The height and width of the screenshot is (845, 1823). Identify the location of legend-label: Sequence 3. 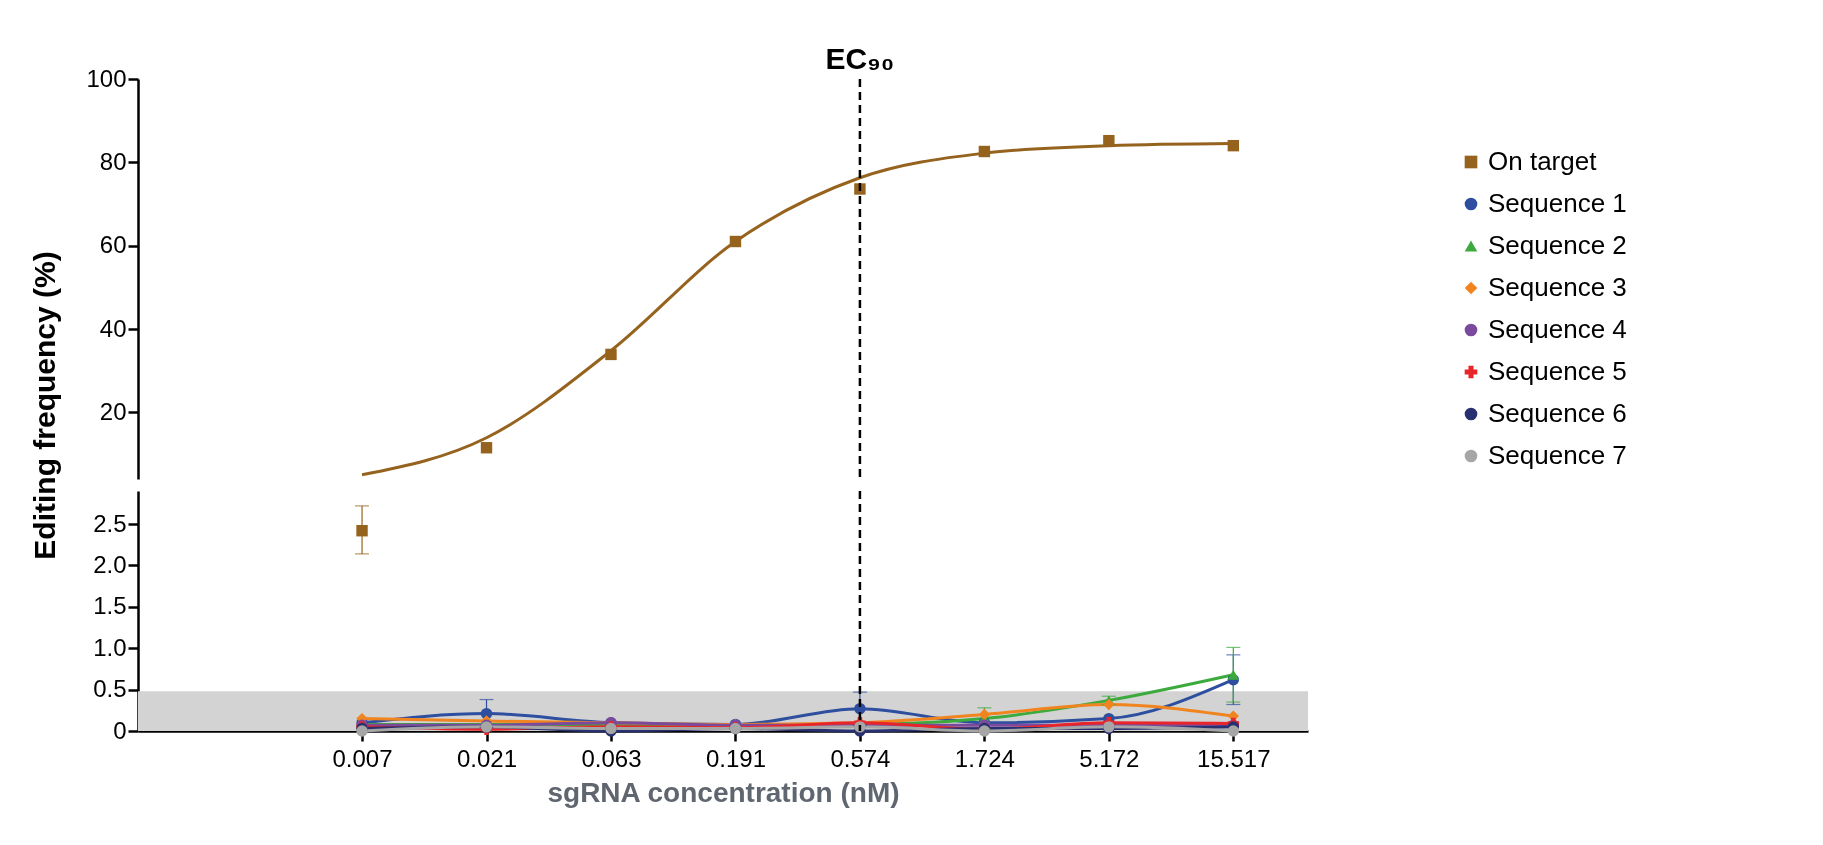
(1557, 287).